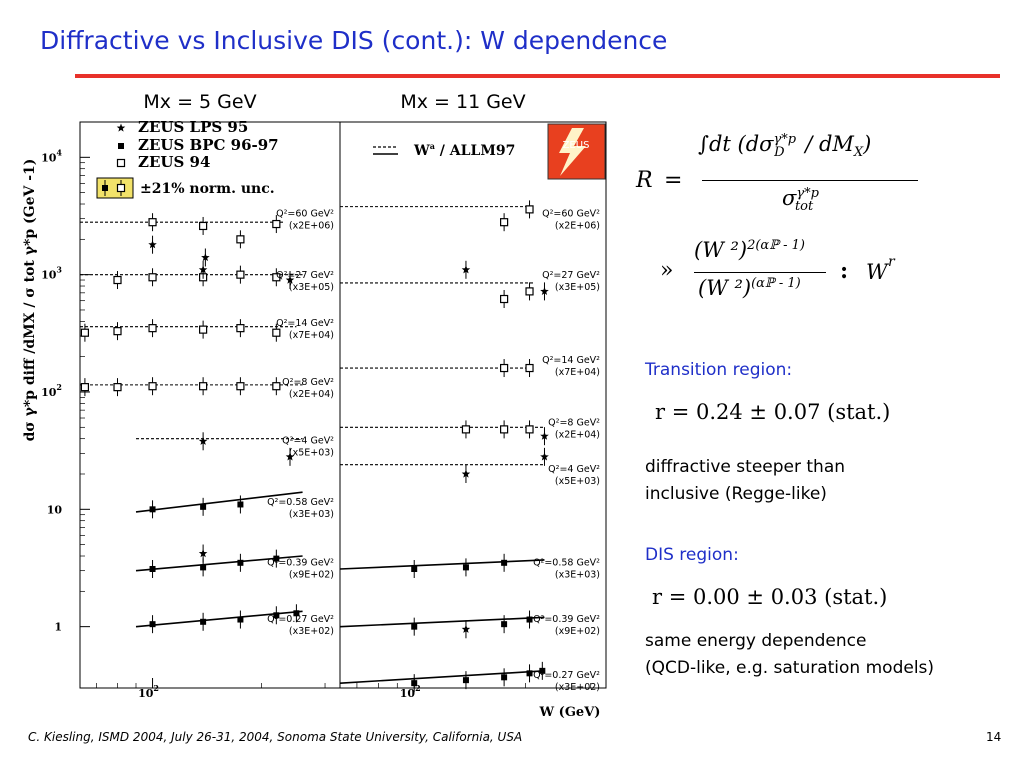  Describe the element at coordinates (776, 245) in the screenshot. I see `ratio-num-exp: 2(αℙ - 1)` at that location.